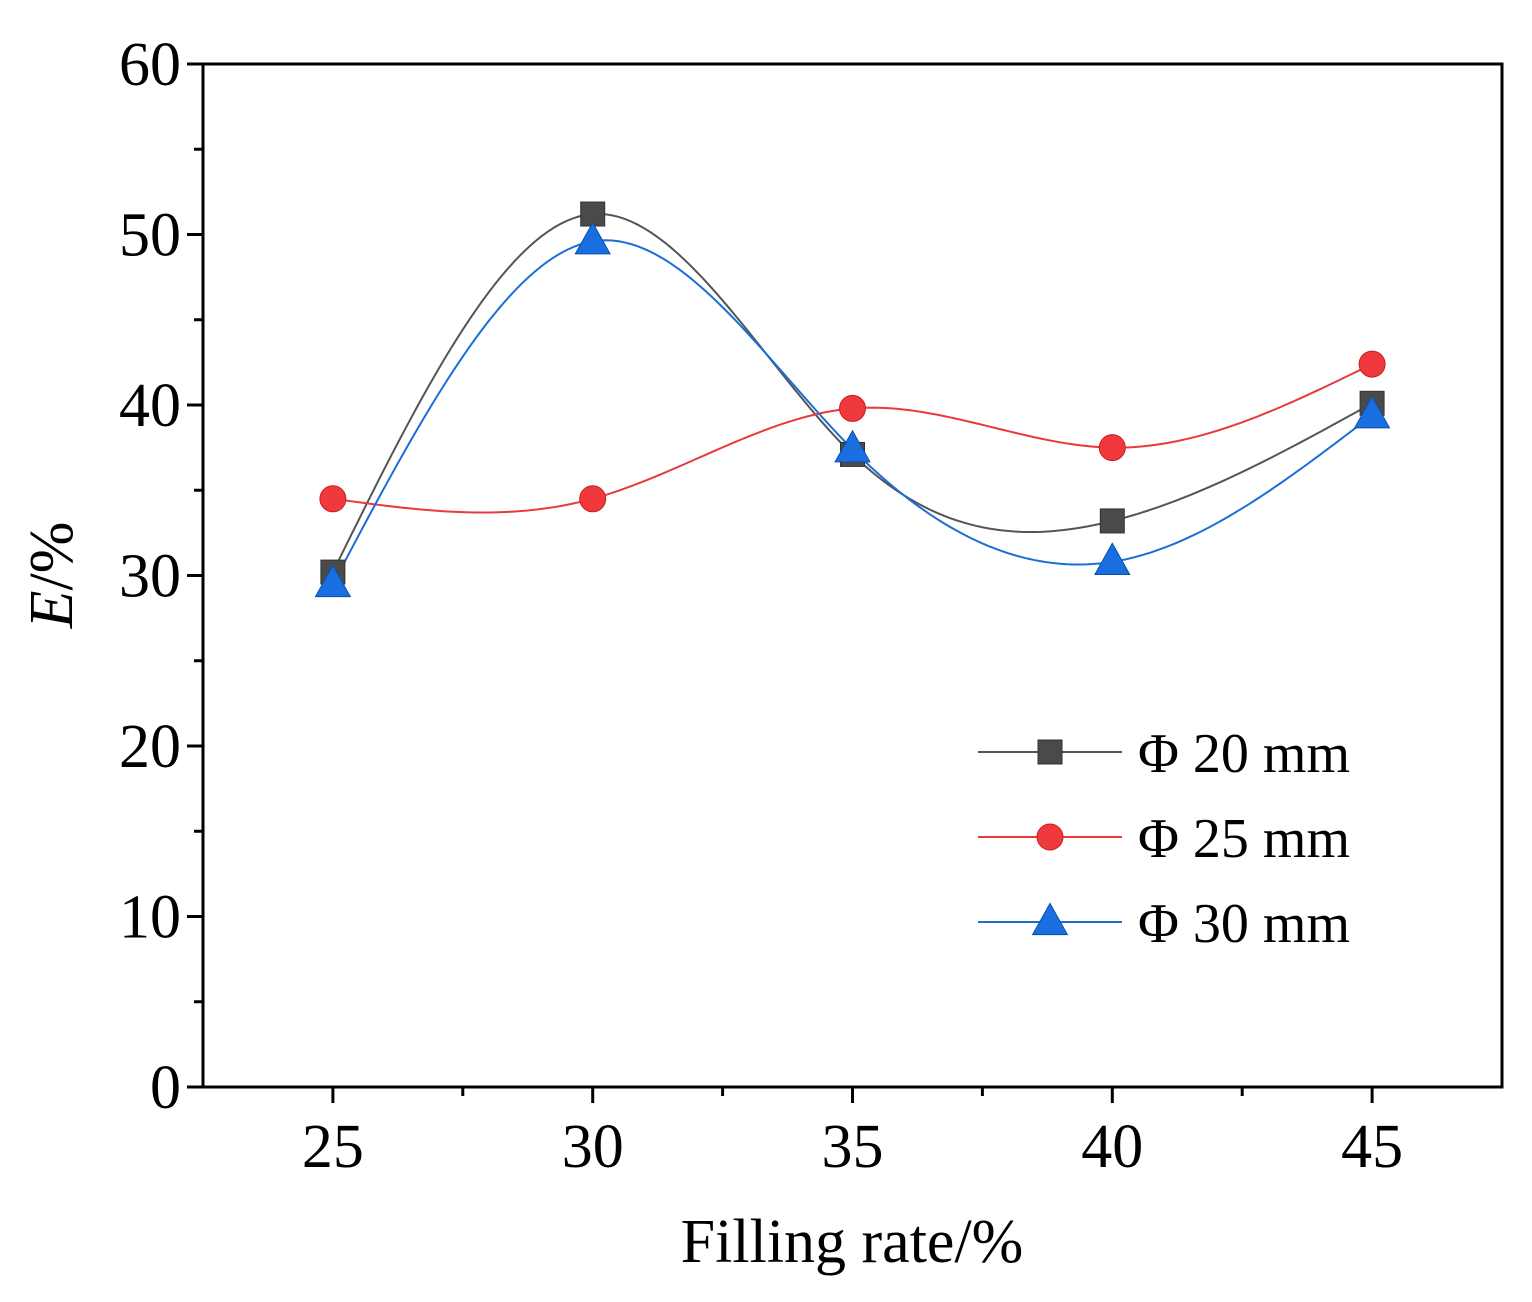 Image resolution: width=1532 pixels, height=1302 pixels. Describe the element at coordinates (852, 1242) in the screenshot. I see `x-axis-title: Filling rate/%` at that location.